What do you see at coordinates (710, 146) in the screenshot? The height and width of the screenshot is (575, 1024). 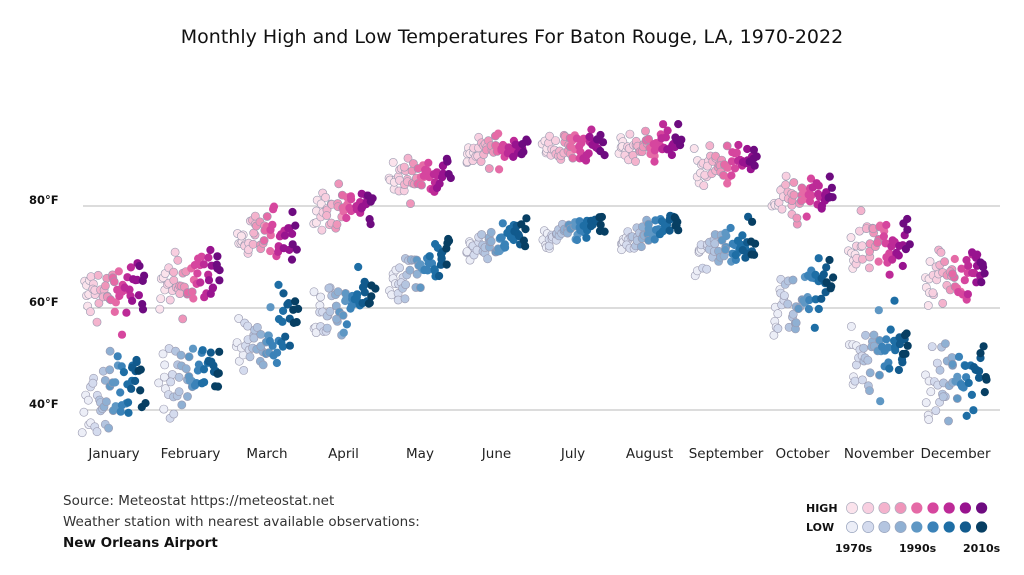 I see `high-point-september-1982` at bounding box center [710, 146].